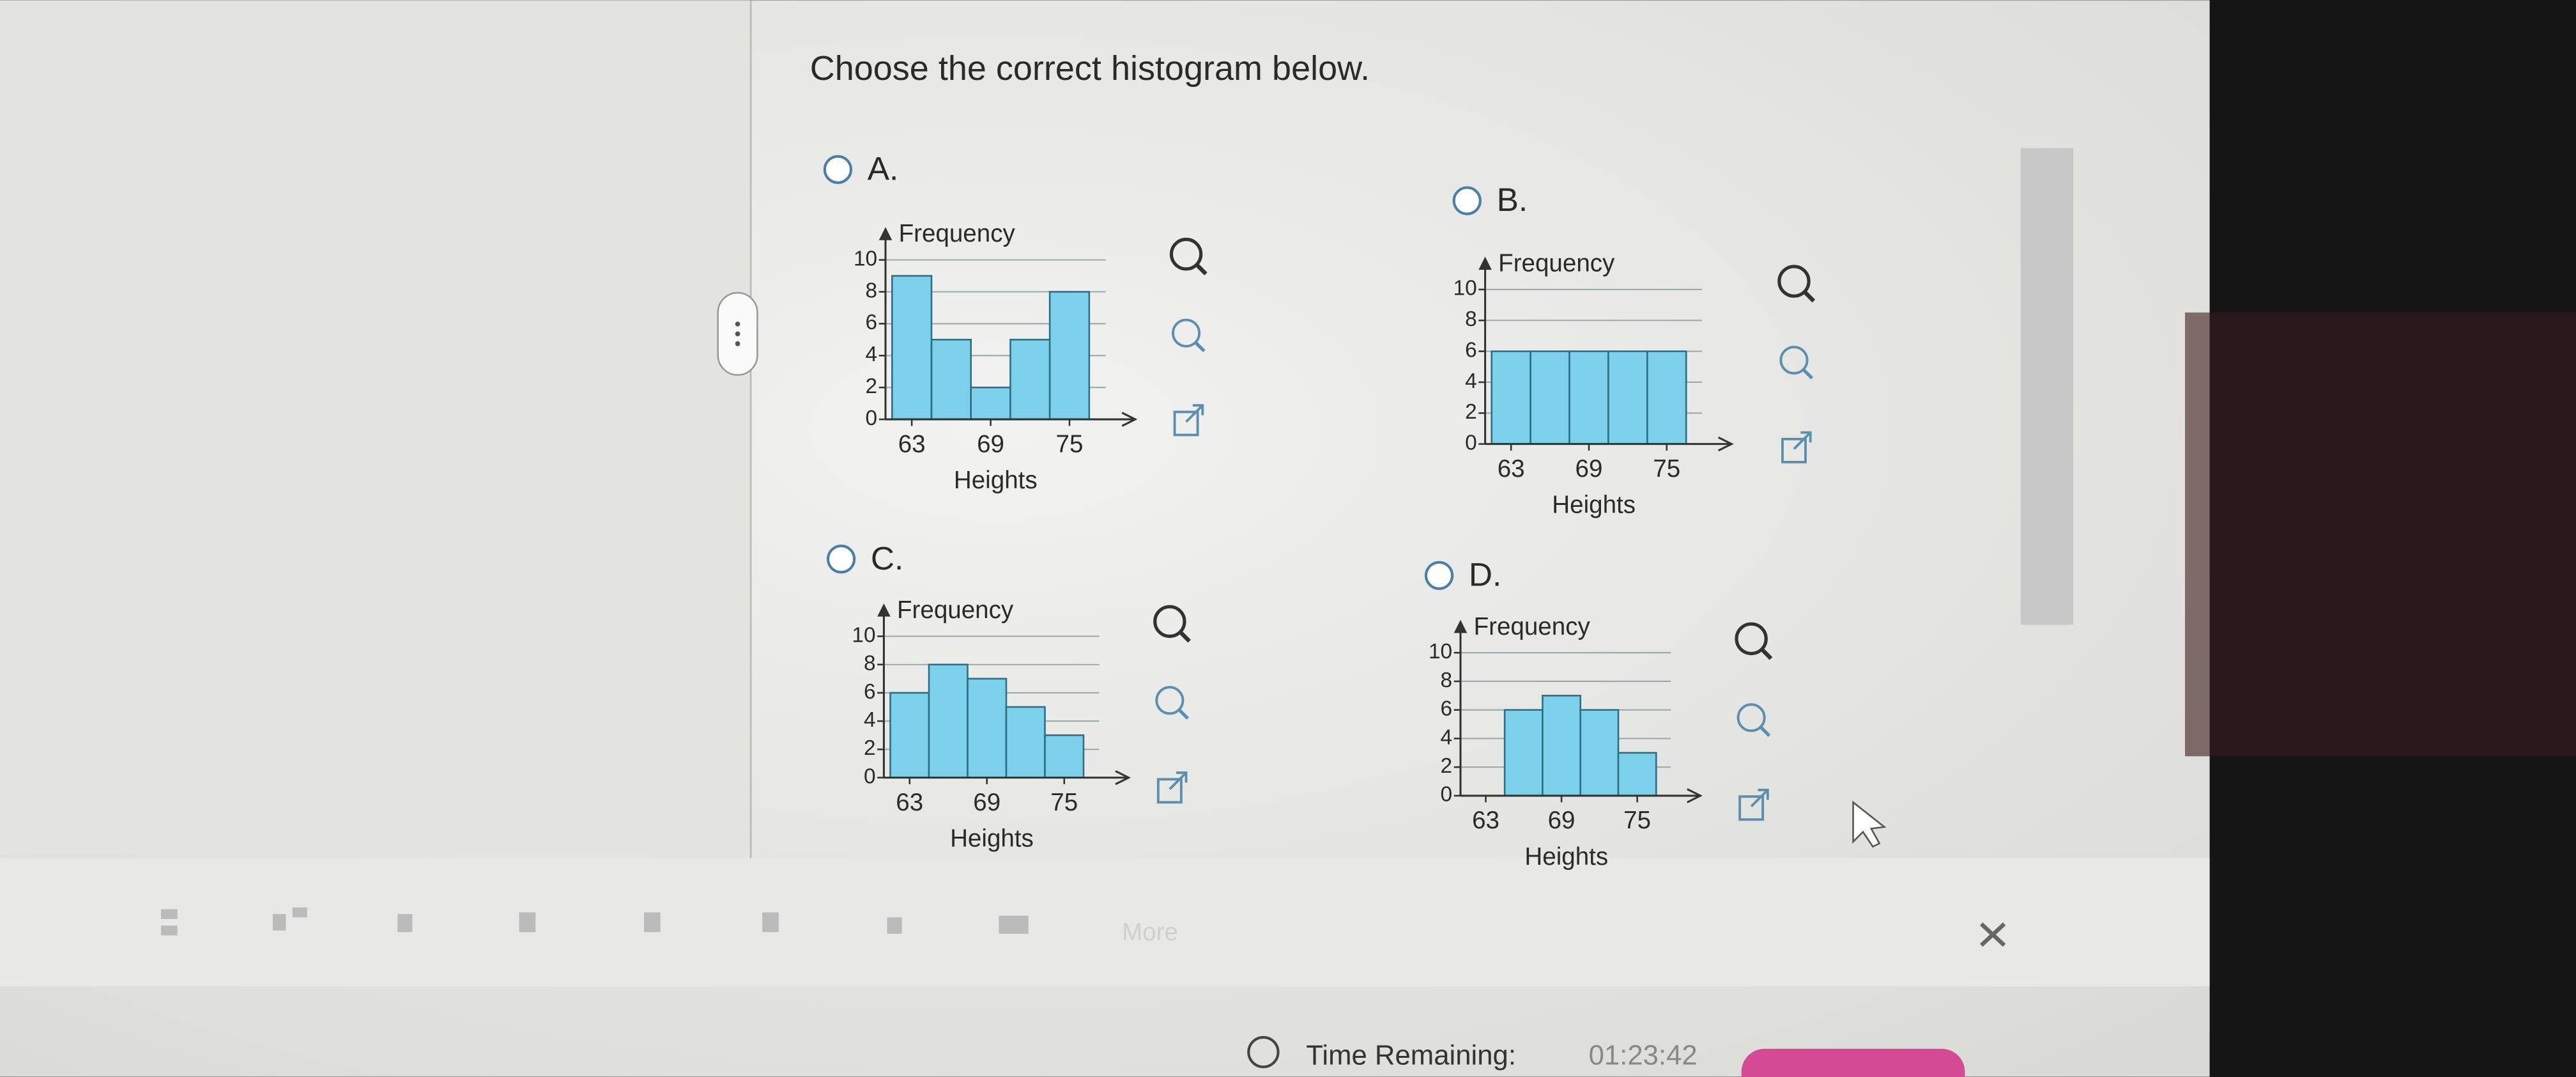 This screenshot has height=1077, width=2576. I want to click on icon-root, so click(770, 922).